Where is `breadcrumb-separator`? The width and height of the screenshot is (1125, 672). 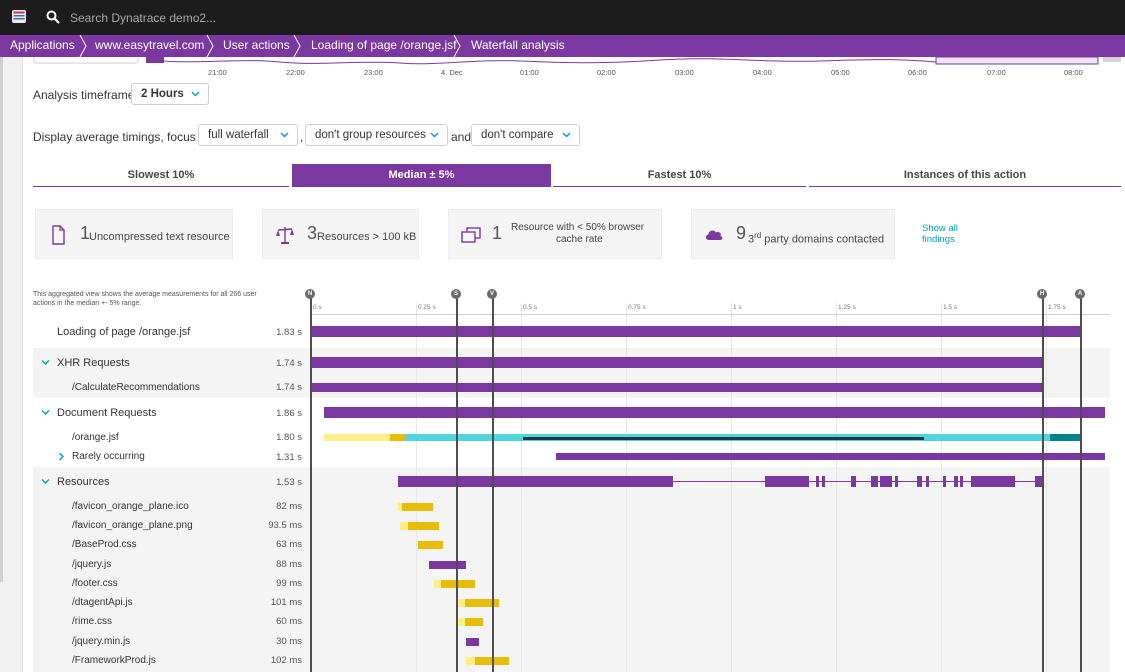
breadcrumb-separator is located at coordinates (297, 46).